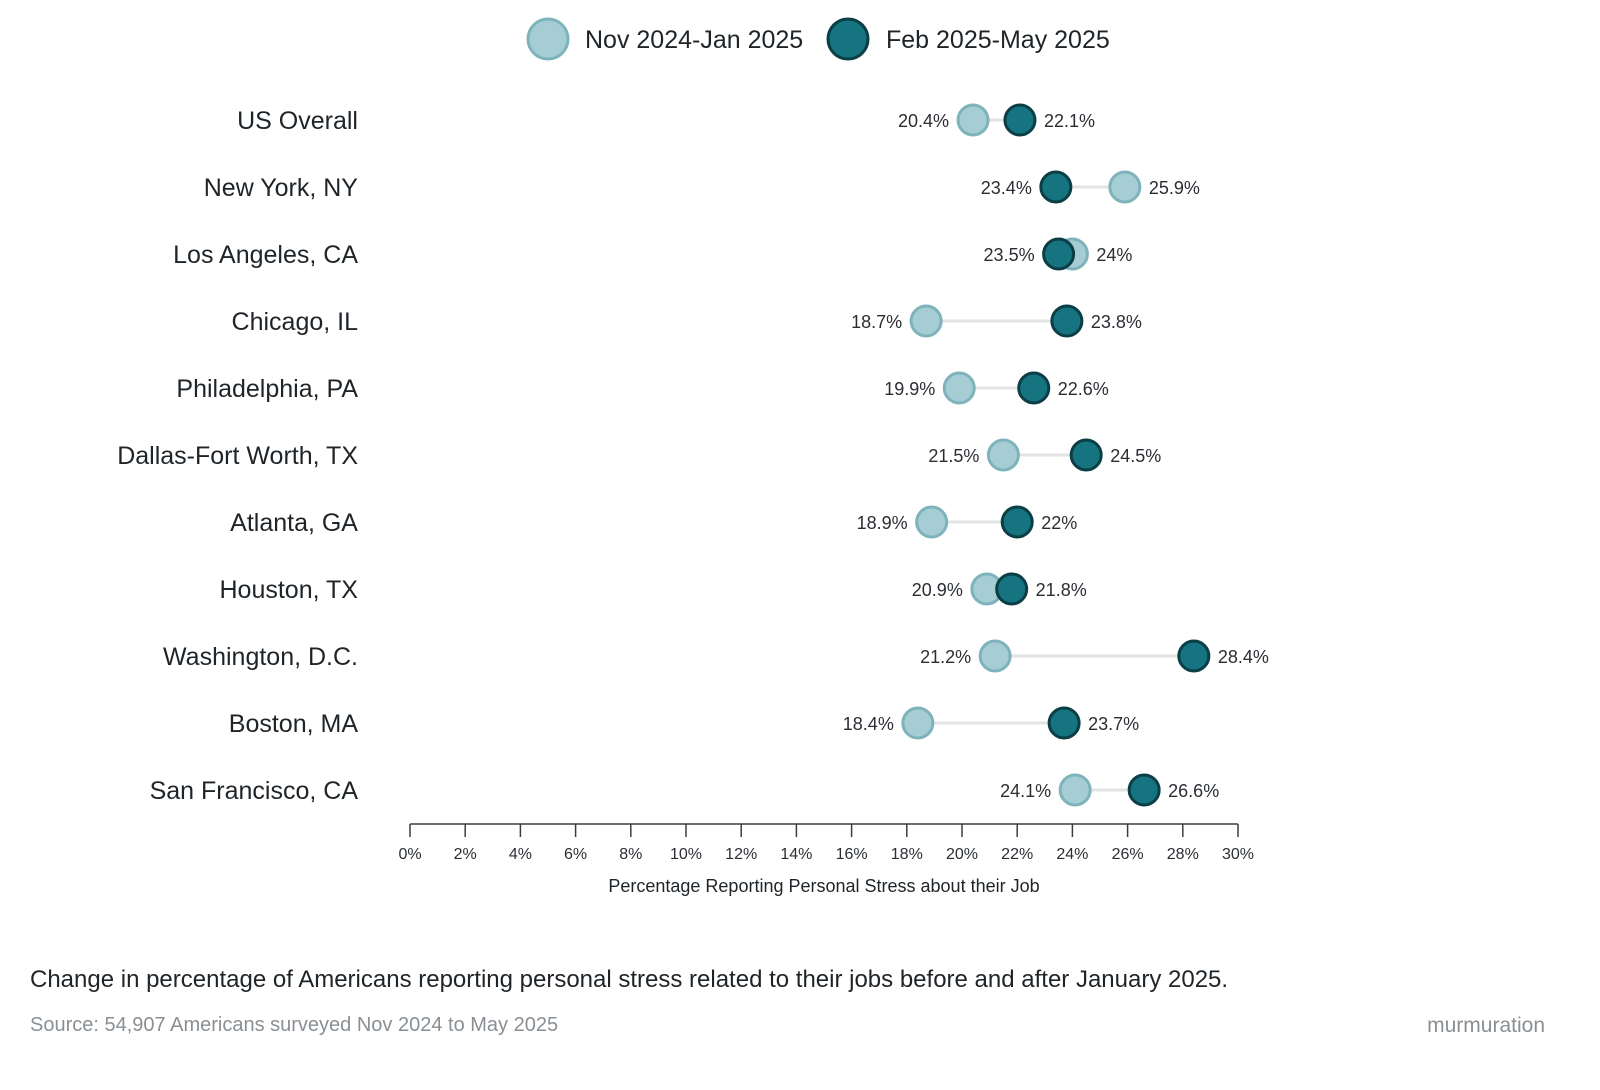 This screenshot has height=1090, width=1600. I want to click on x-tick-label: 2%, so click(465, 854).